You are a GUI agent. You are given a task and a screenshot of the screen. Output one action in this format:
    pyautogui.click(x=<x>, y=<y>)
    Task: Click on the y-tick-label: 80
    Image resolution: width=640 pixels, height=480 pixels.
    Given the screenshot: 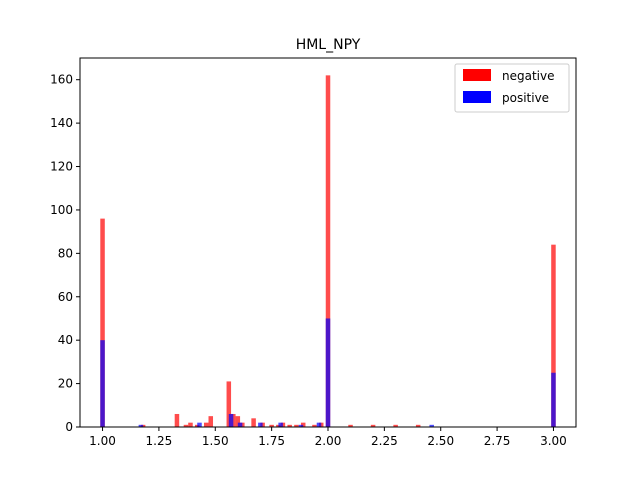 What is the action you would take?
    pyautogui.click(x=65, y=253)
    